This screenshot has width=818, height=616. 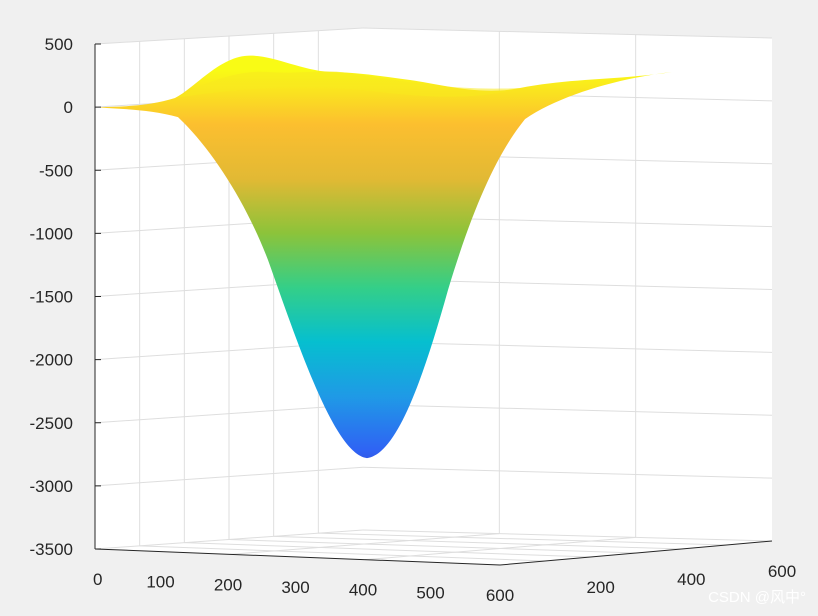 What do you see at coordinates (59, 44) in the screenshot?
I see `z-tick-label: 500` at bounding box center [59, 44].